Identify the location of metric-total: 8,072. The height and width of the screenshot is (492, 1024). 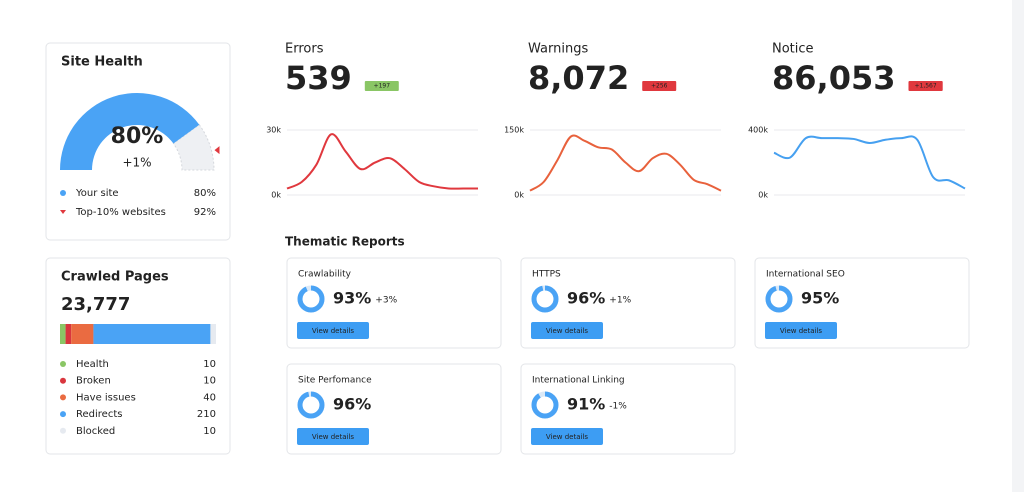
(578, 78).